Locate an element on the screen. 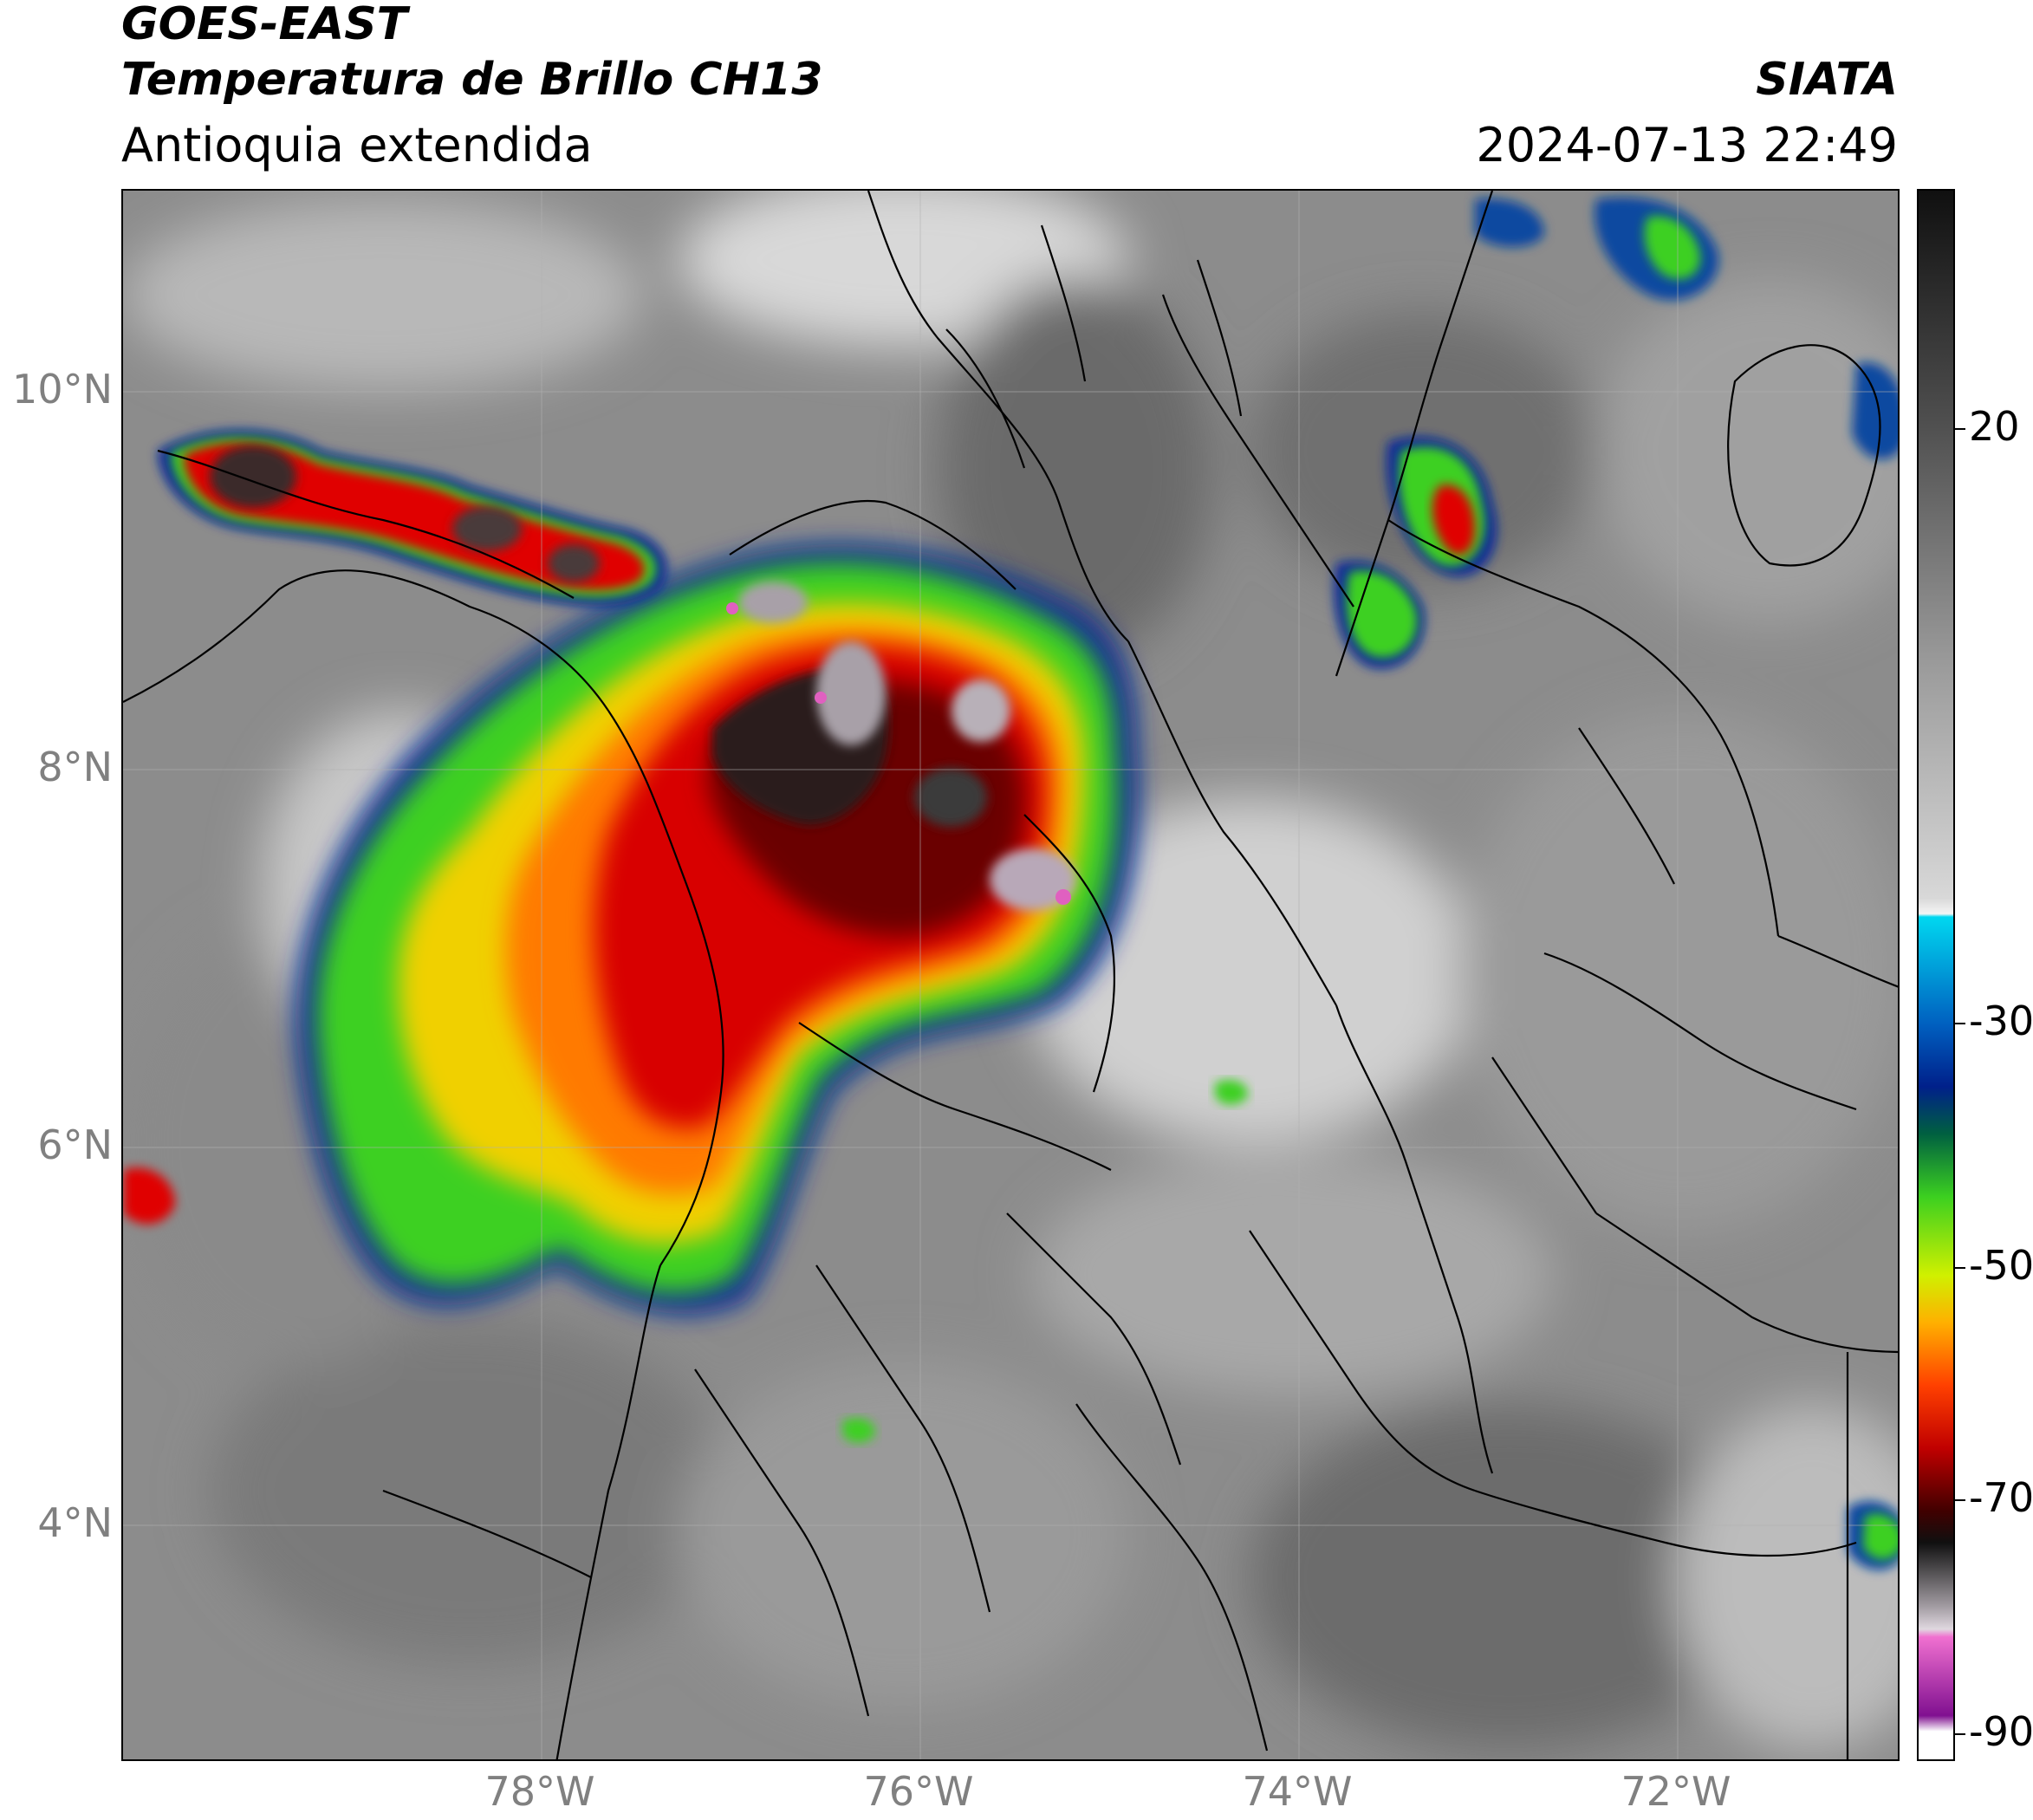 The height and width of the screenshot is (1820, 2033). colorbar-gradient is located at coordinates (1936, 975).